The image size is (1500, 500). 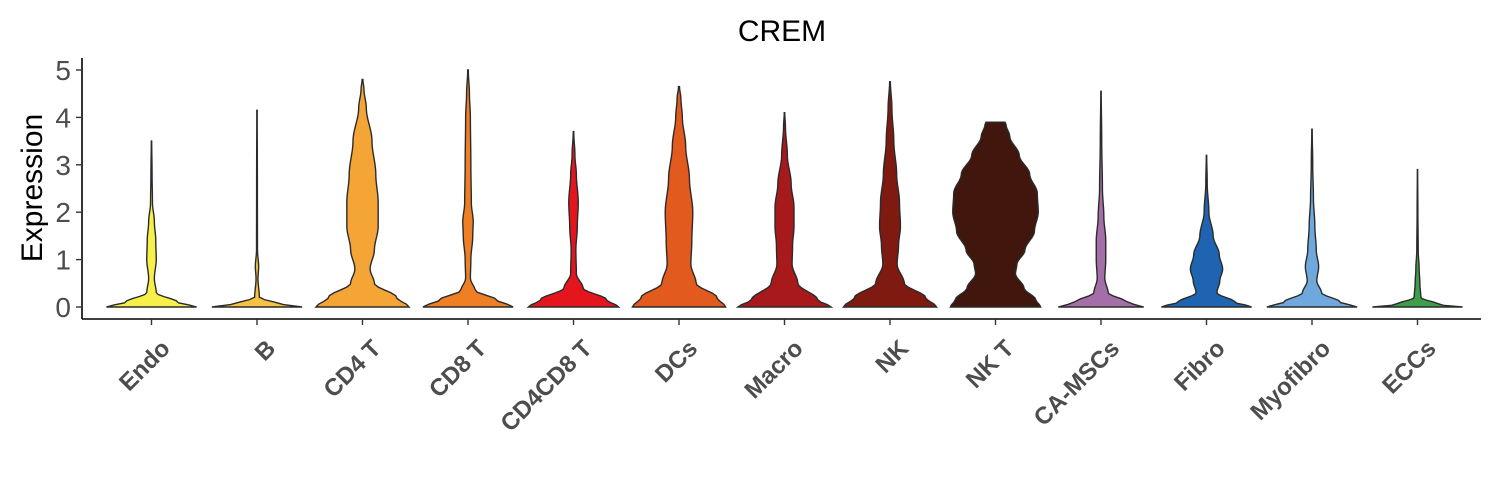 What do you see at coordinates (893, 357) in the screenshot?
I see `x-tick-label: NK` at bounding box center [893, 357].